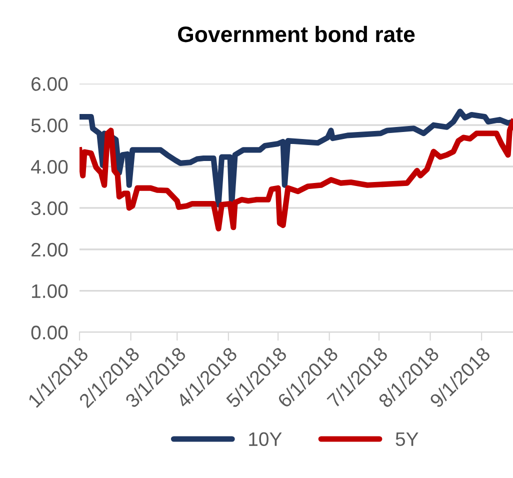  I want to click on y-tick-label: 0.00, so click(49, 333).